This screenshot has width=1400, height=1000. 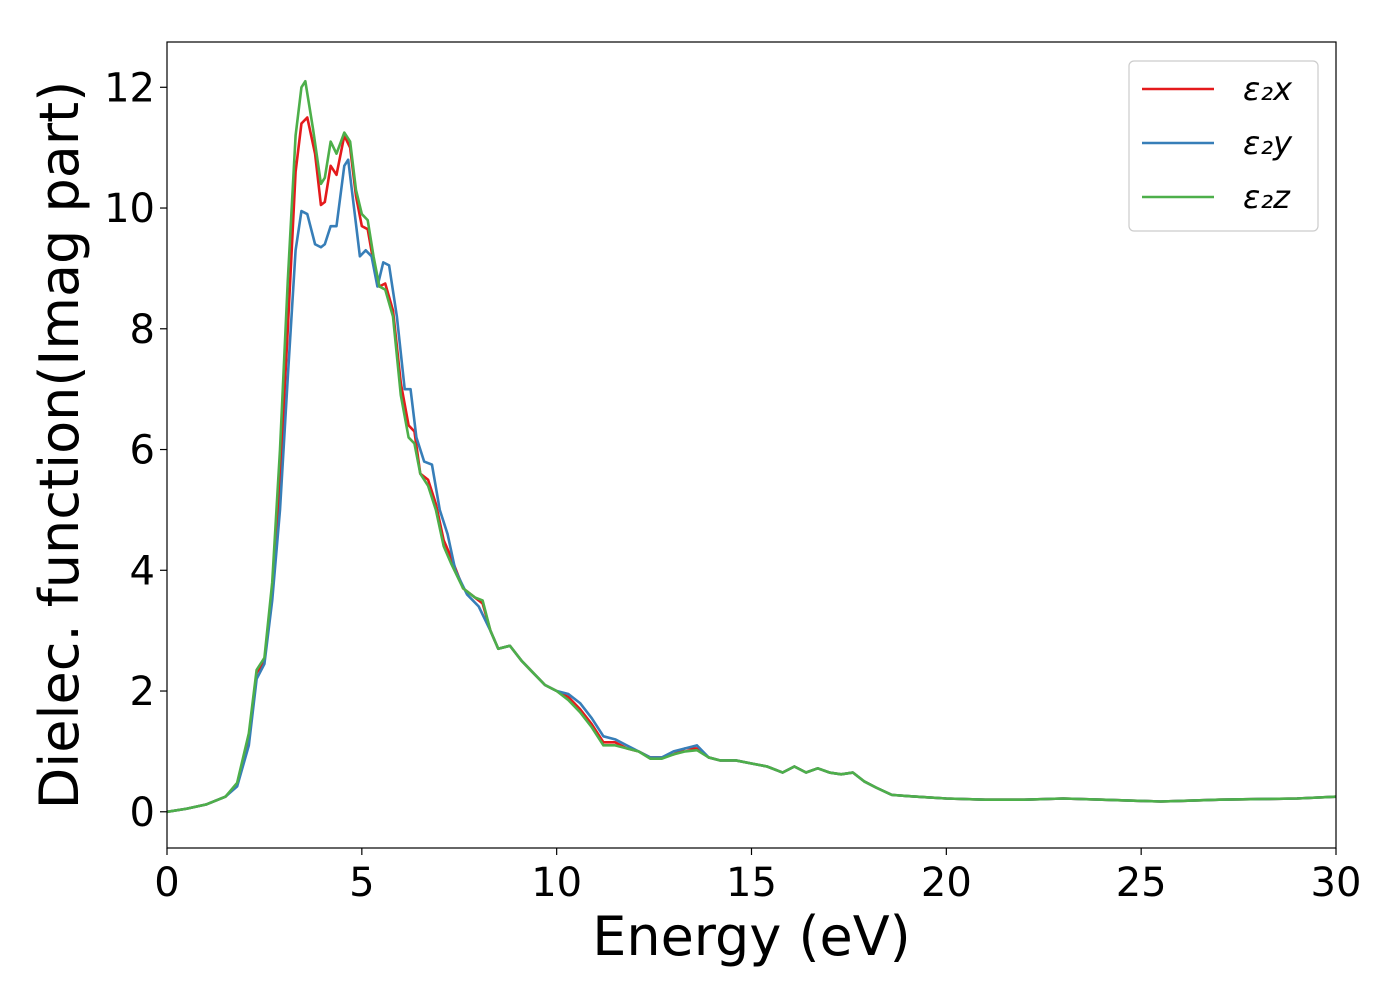 I want to click on y-axis-ticks: 0 2 4 6 8 10 12, so click(x=135, y=450).